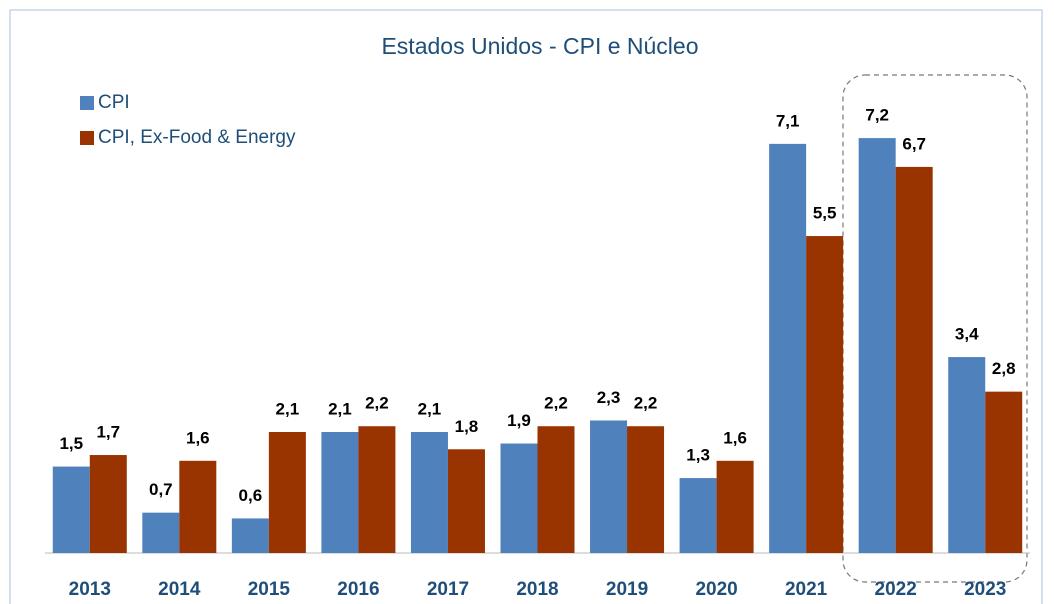 The width and height of the screenshot is (1054, 604). What do you see at coordinates (90, 589) in the screenshot?
I see `x-tick-label: 2013` at bounding box center [90, 589].